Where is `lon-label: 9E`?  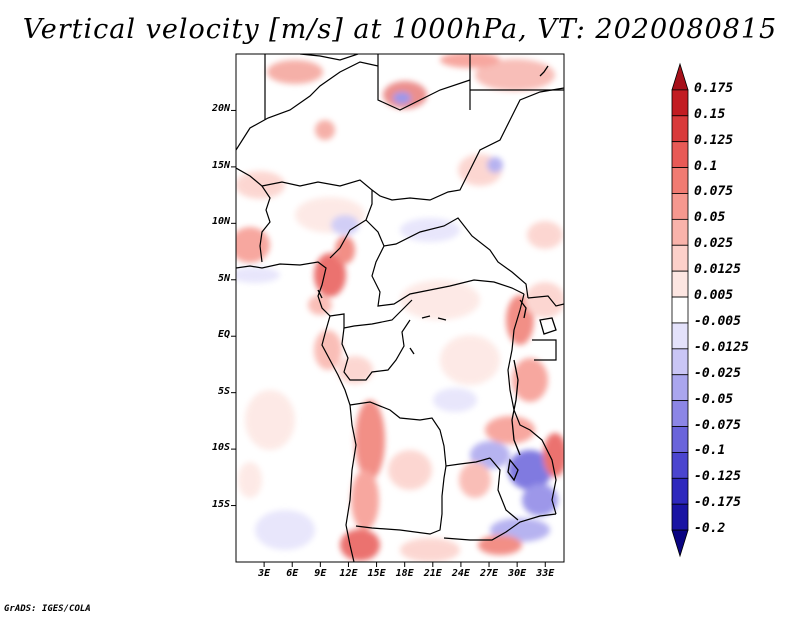
lon-label: 9E is located at coordinates (320, 573).